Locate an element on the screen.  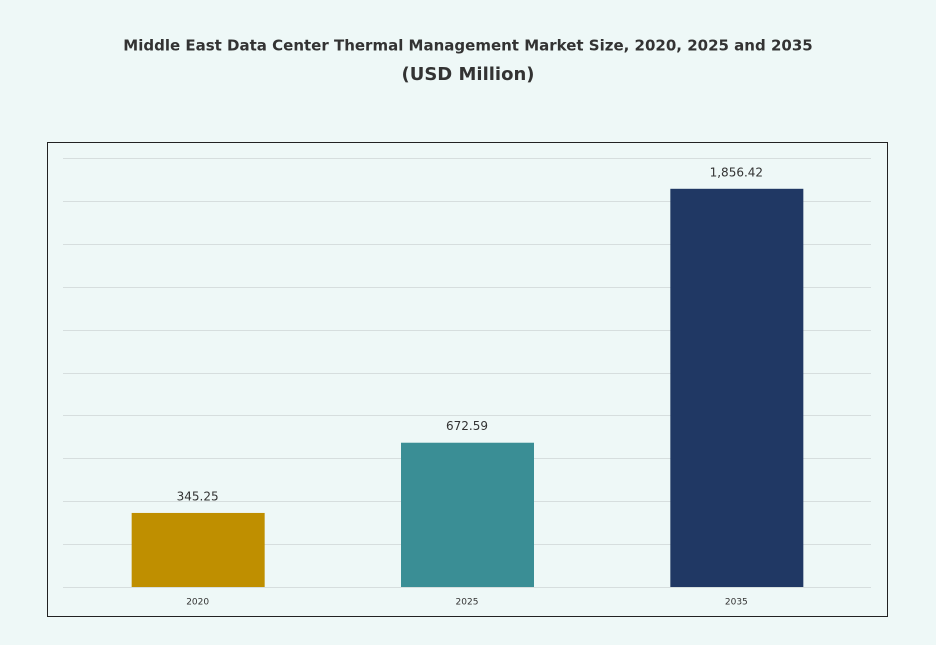
data-label: 672.59 is located at coordinates (467, 426).